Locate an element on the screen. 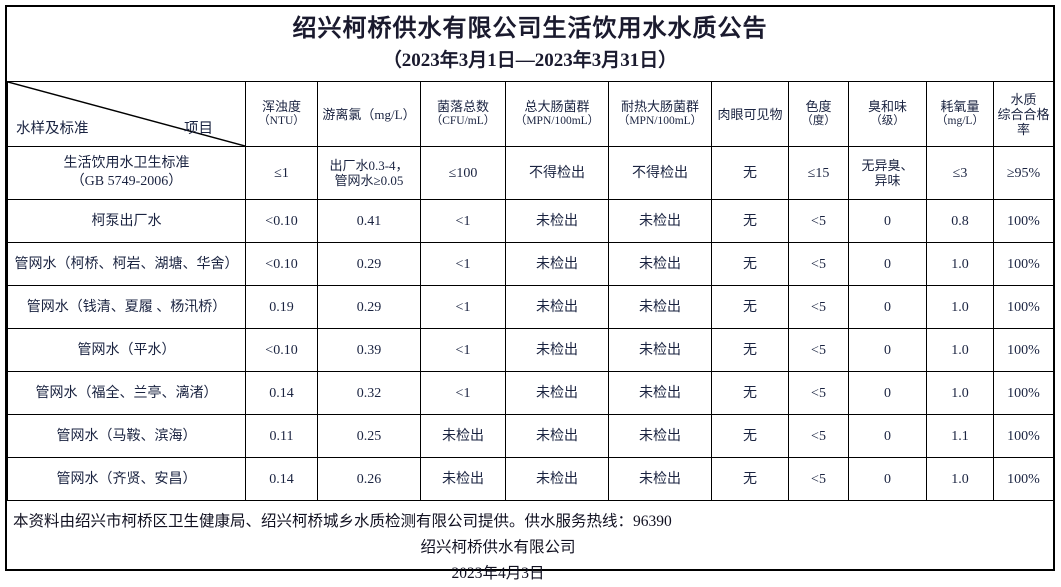 The height and width of the screenshot is (587, 1061). column-header-line1: 总大肠菌群 is located at coordinates (557, 106).